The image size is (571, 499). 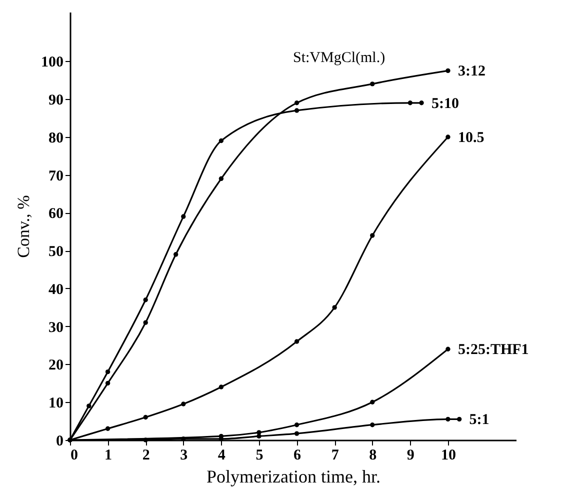 What do you see at coordinates (56, 290) in the screenshot?
I see `y-tick-label: 40` at bounding box center [56, 290].